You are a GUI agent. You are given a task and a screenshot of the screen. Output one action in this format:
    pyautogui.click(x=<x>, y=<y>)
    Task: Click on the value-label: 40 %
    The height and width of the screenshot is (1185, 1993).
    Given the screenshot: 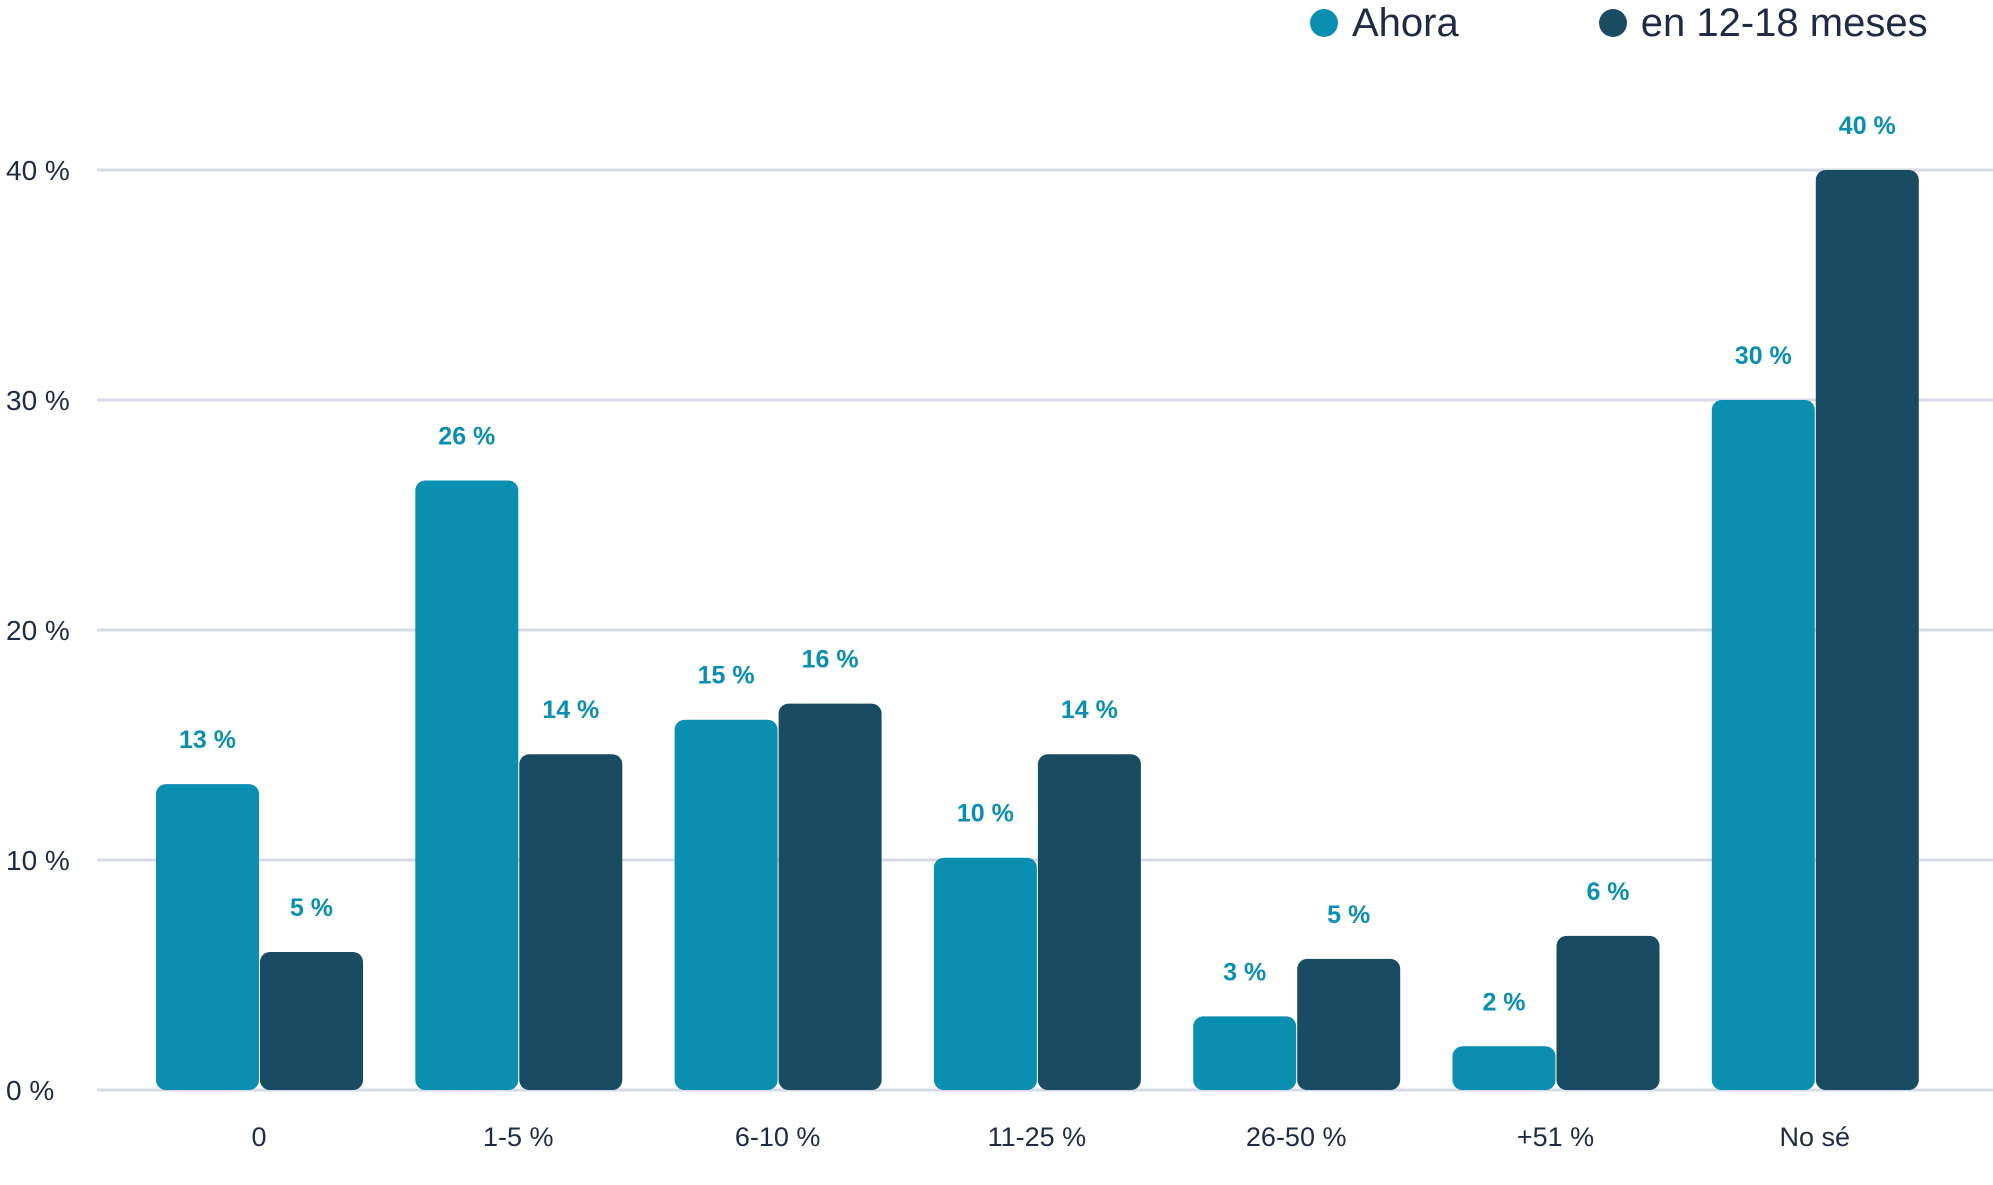 What is the action you would take?
    pyautogui.click(x=1867, y=126)
    